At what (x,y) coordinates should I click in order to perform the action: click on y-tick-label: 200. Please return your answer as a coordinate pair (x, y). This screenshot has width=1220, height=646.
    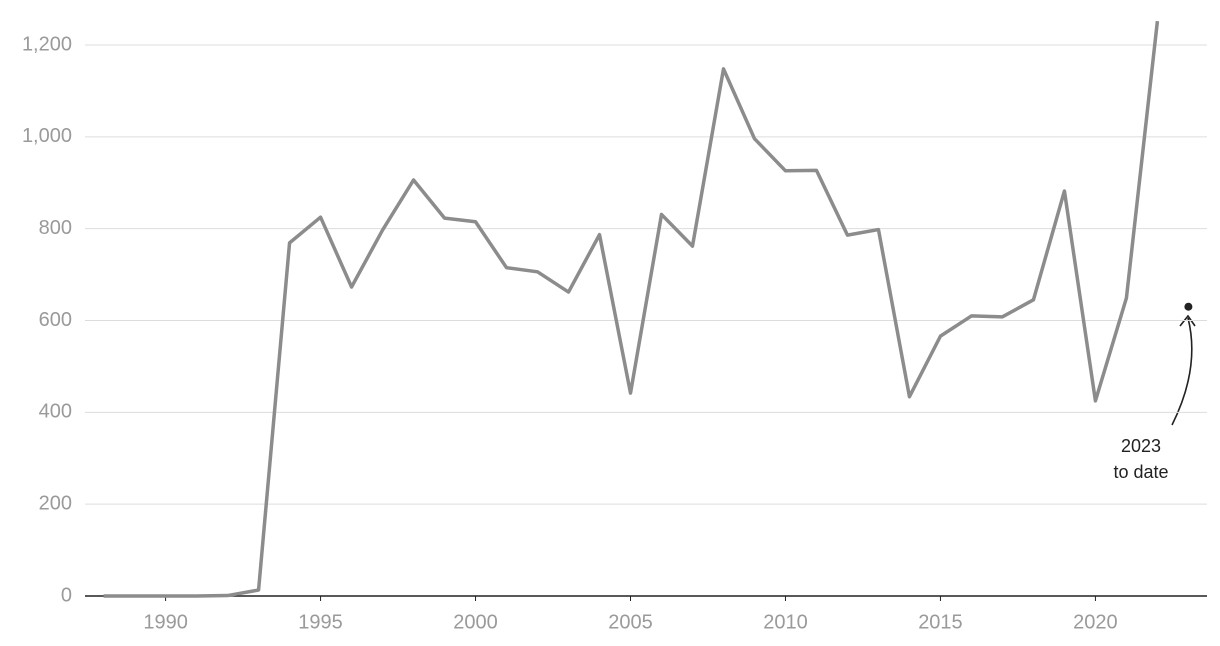
    Looking at the image, I should click on (55, 503).